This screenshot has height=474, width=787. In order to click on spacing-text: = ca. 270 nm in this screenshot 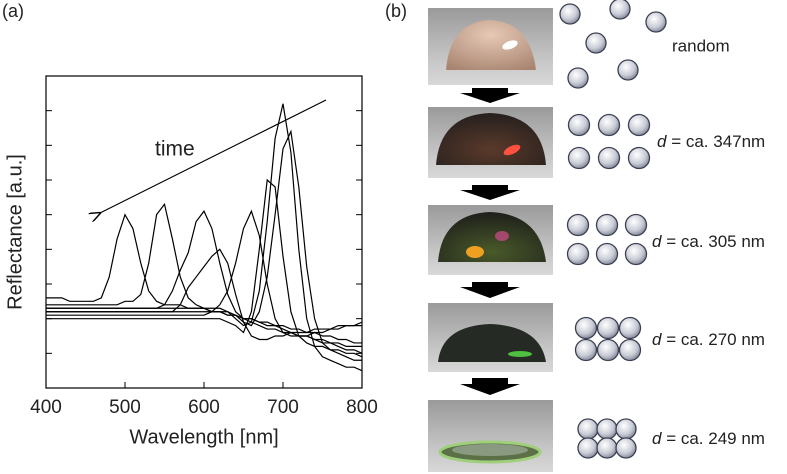, I will do `click(712, 339)`.